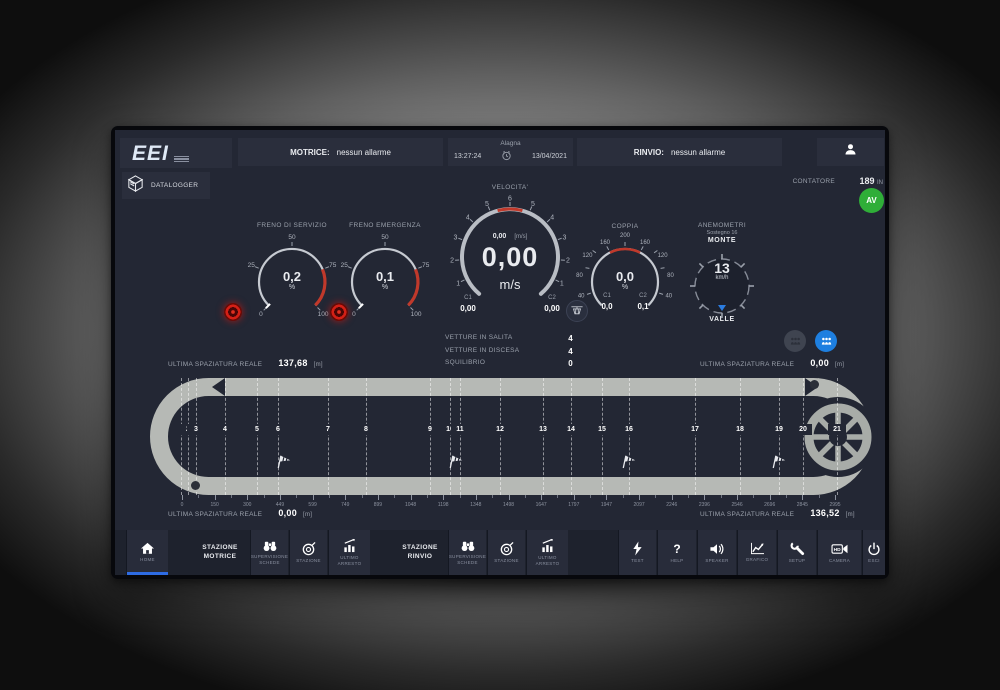 This screenshot has height=690, width=1000. I want to click on speaker-button: SPEAKER, so click(716, 552).